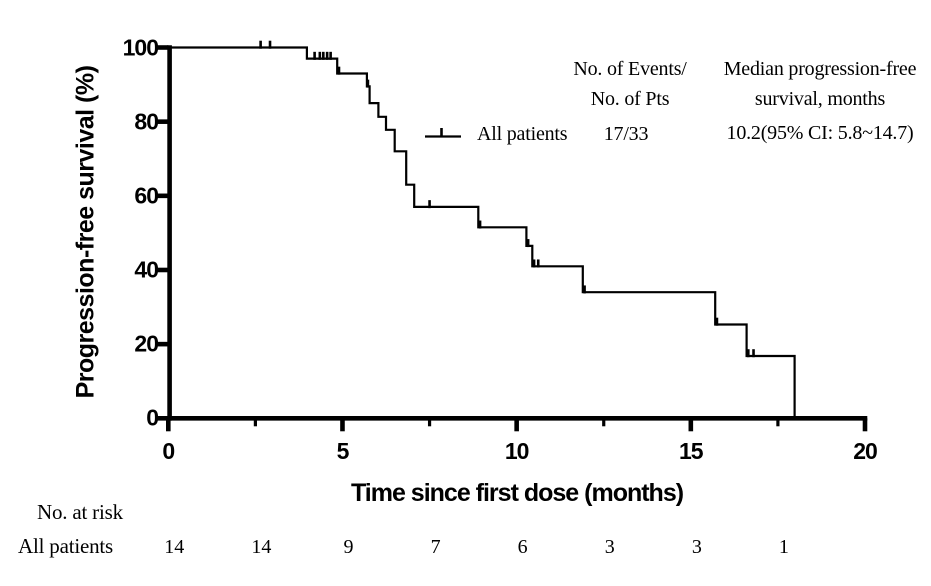  Describe the element at coordinates (630, 99) in the screenshot. I see `legend-header-events-line2: No. of Pts` at that location.